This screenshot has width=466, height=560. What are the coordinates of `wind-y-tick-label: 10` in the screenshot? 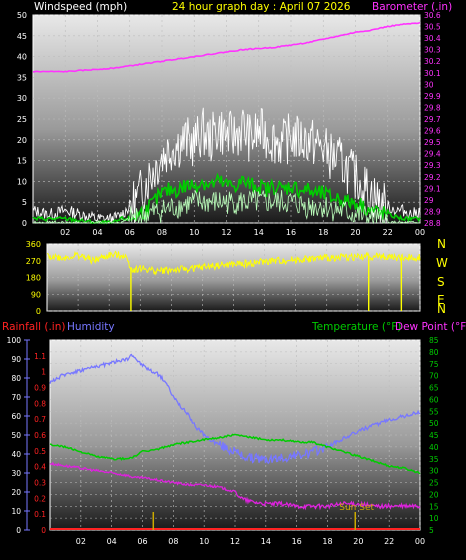 It's located at (22, 181).